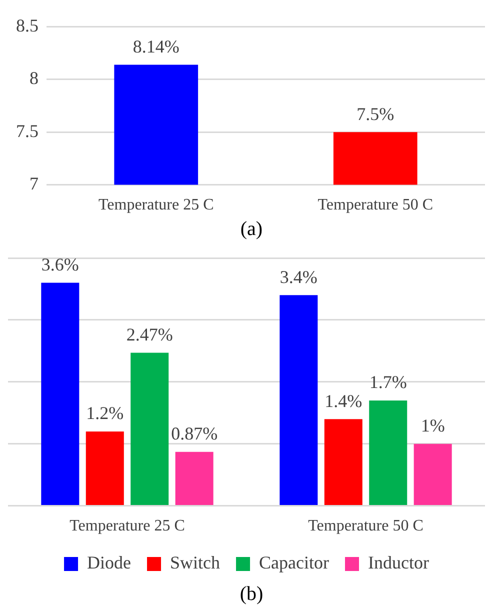 This screenshot has width=503, height=612. Describe the element at coordinates (27, 130) in the screenshot. I see `y-tick-label: 7.5` at that location.